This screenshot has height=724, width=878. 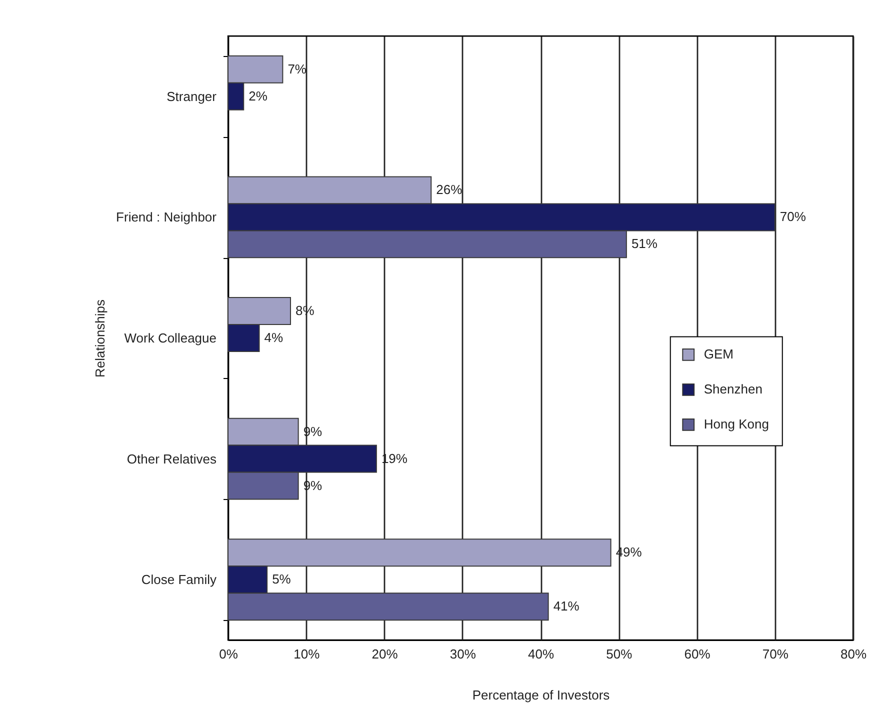 What do you see at coordinates (449, 190) in the screenshot?
I see `data-label: 26%` at bounding box center [449, 190].